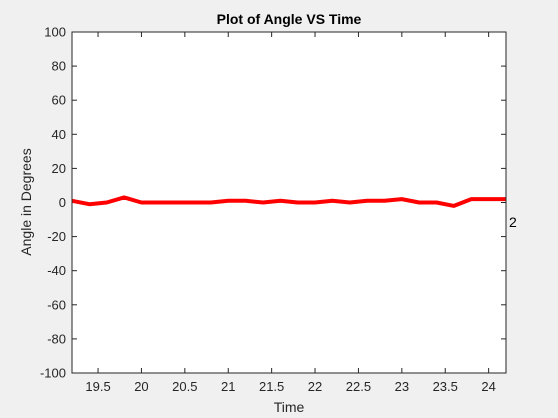 The image size is (558, 418). I want to click on y-tick-label: -80, so click(56, 338).